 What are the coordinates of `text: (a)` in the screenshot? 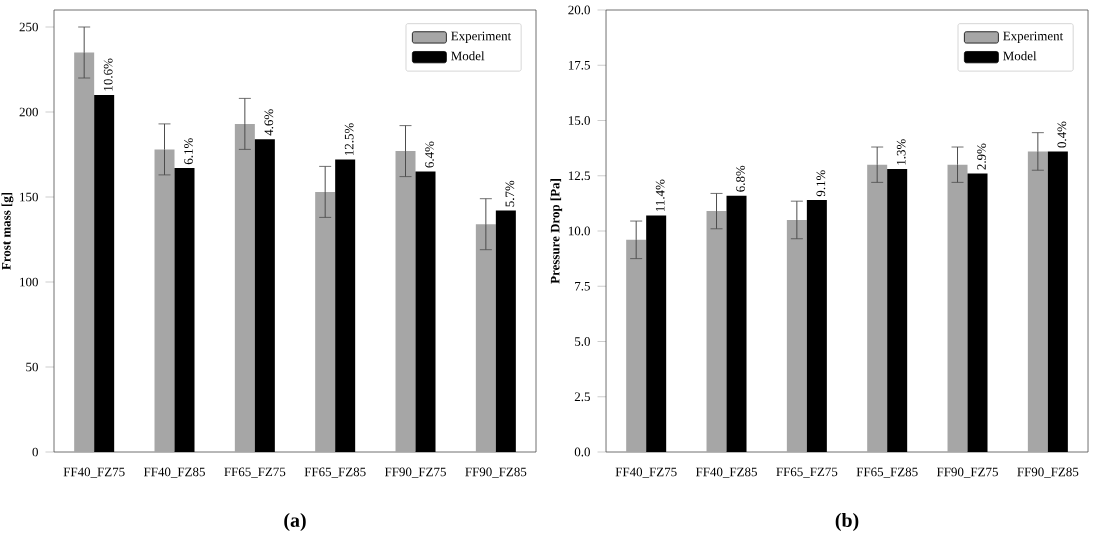 It's located at (295, 522).